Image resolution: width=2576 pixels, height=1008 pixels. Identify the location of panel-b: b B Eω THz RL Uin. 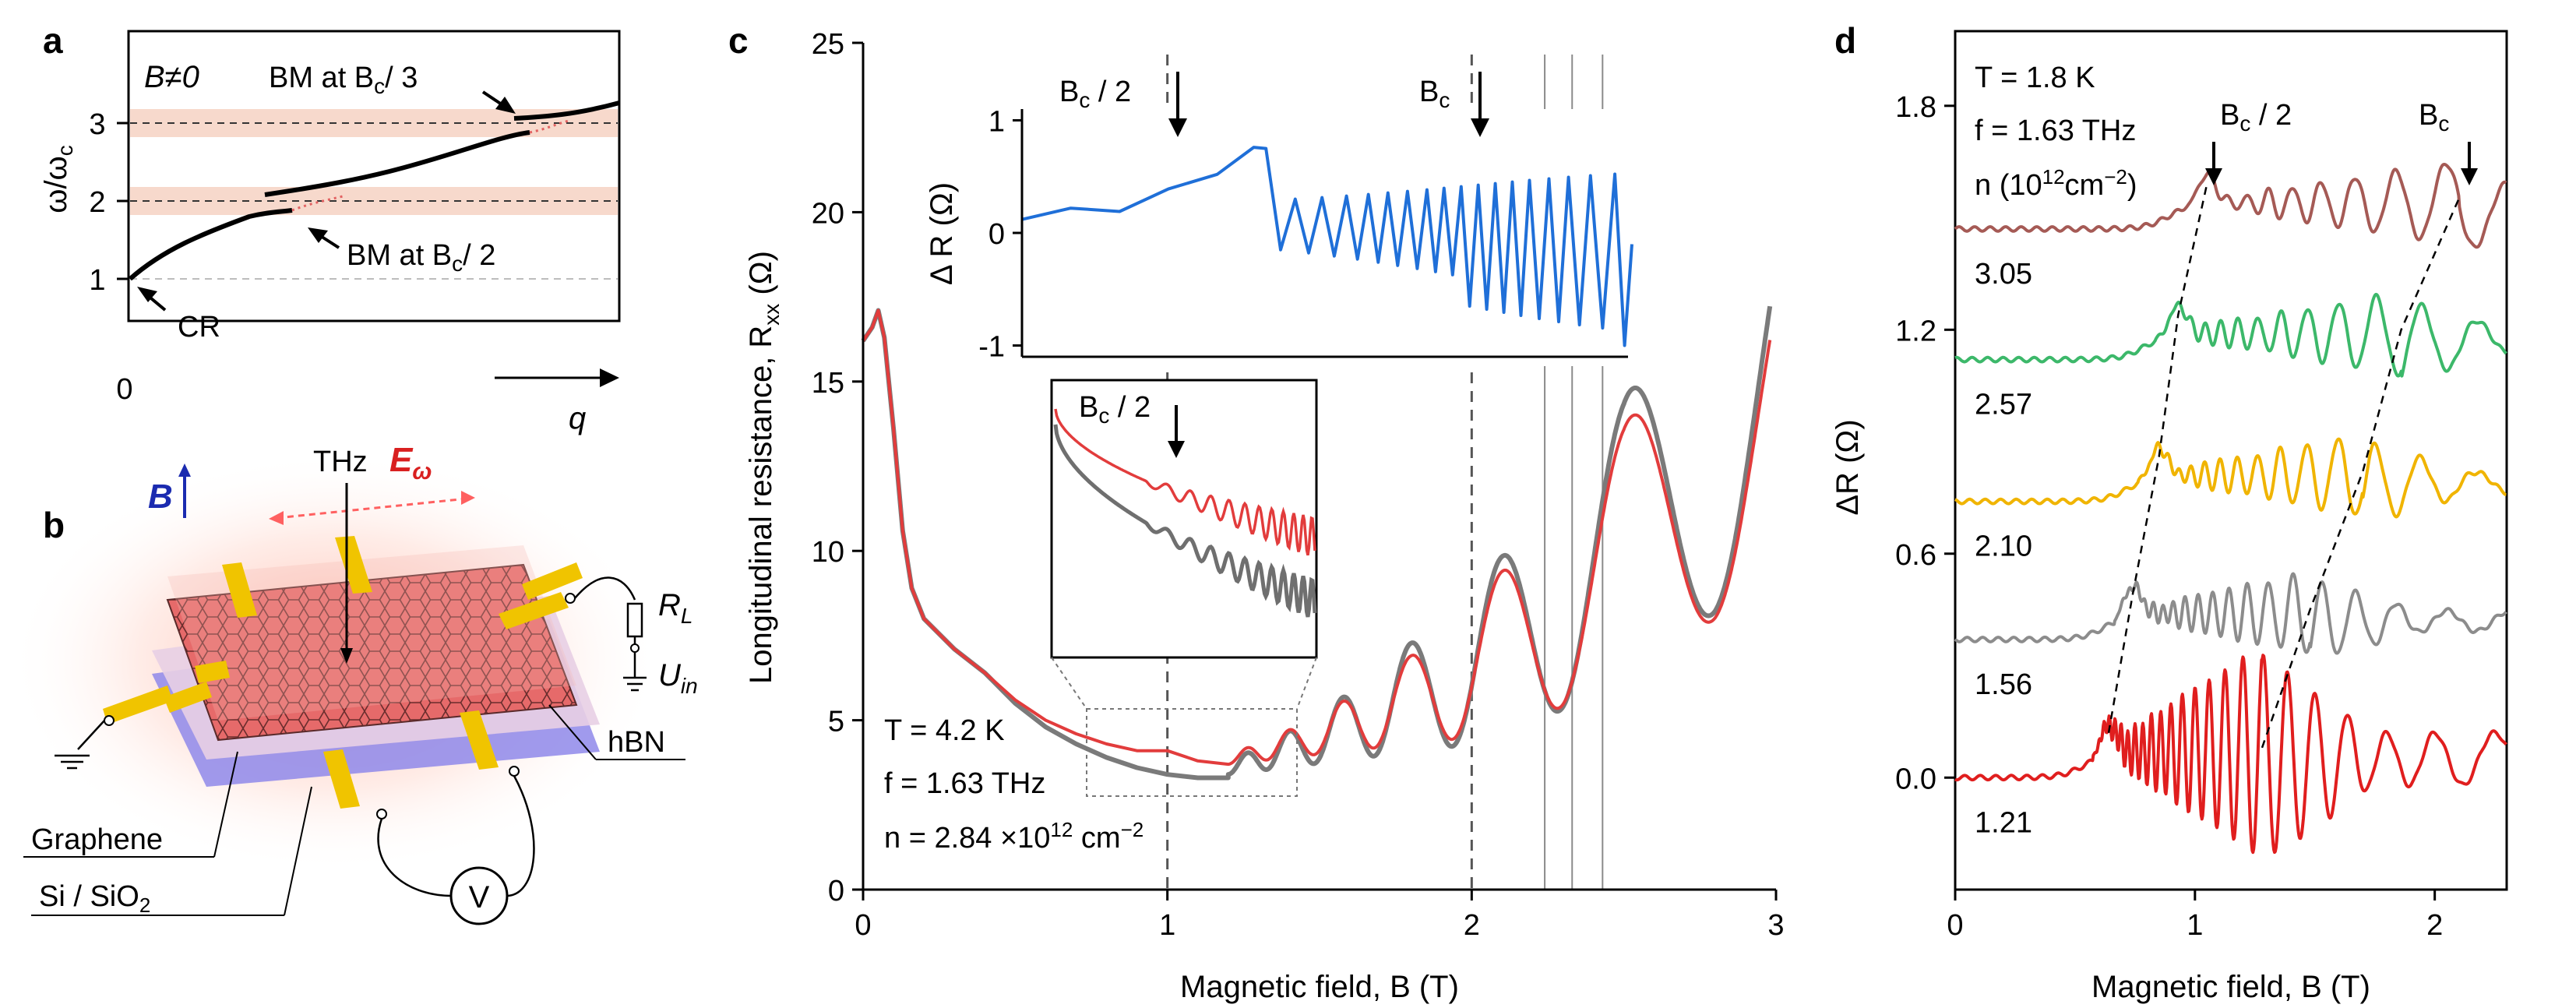
(353, 683).